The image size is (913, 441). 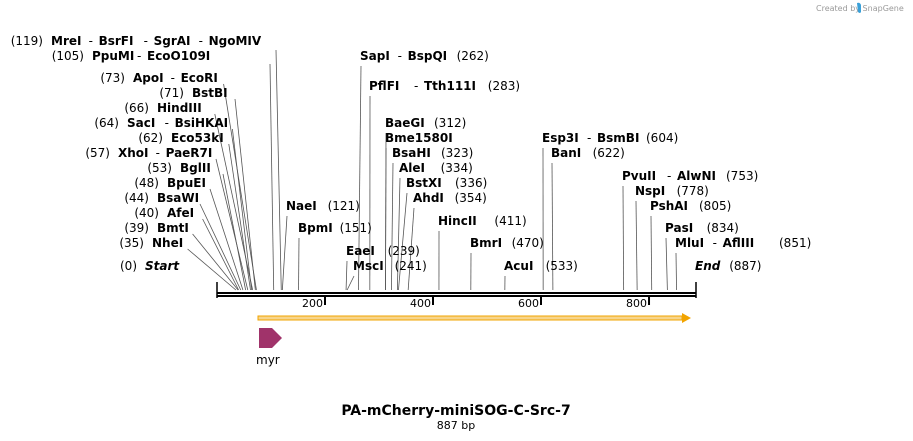 What do you see at coordinates (116, 41) in the screenshot?
I see `enzyme-name: BsrFI` at bounding box center [116, 41].